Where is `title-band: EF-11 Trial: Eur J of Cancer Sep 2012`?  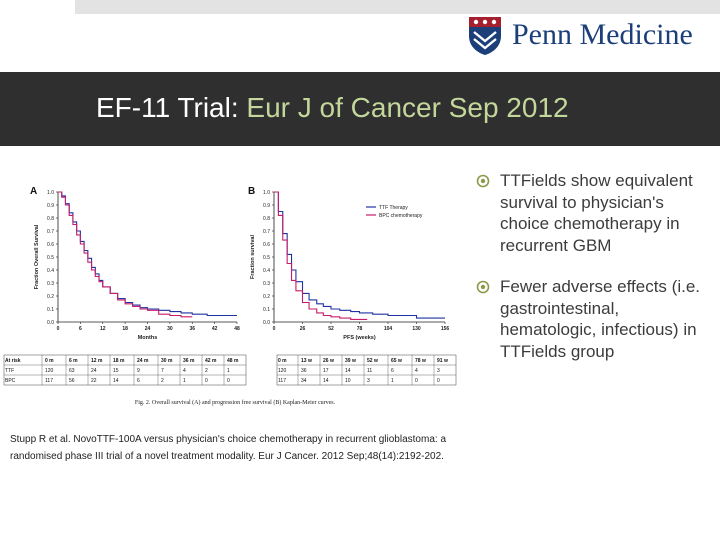 title-band: EF-11 Trial: Eur J of Cancer Sep 2012 is located at coordinates (360, 109).